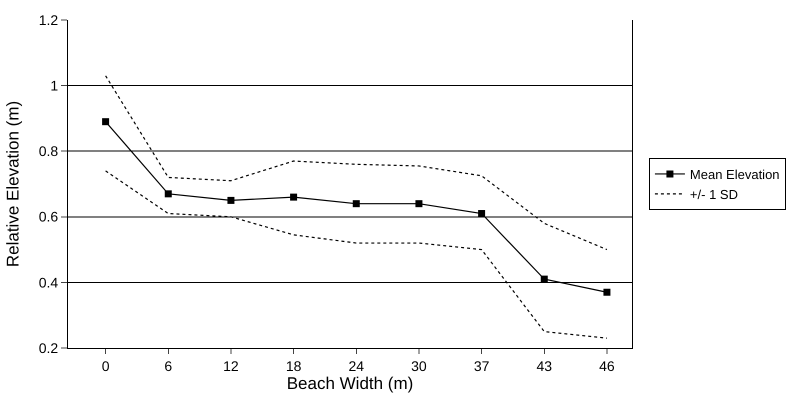  Describe the element at coordinates (48, 20) in the screenshot. I see `y-tick-label: 1.2` at that location.